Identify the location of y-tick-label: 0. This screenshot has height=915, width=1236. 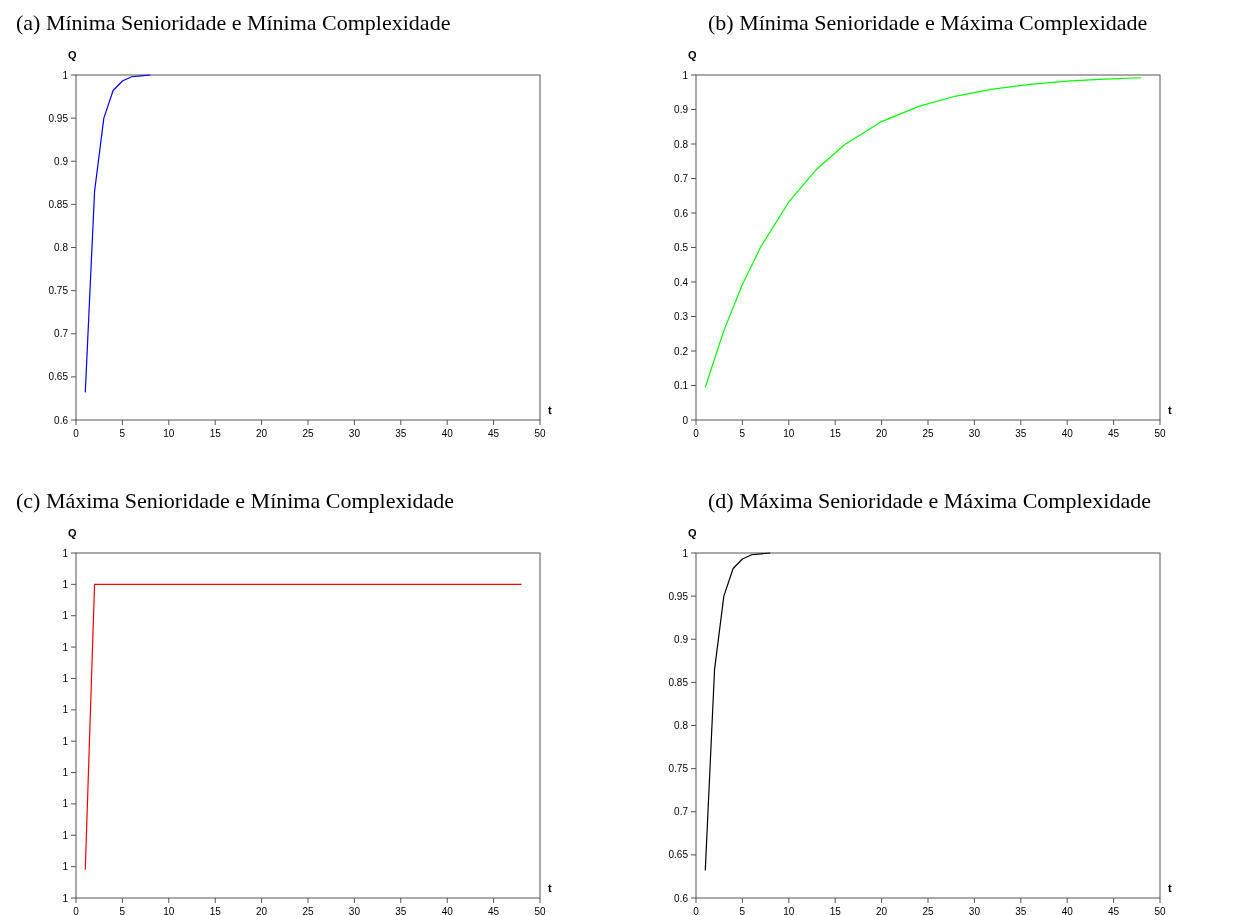
(685, 420).